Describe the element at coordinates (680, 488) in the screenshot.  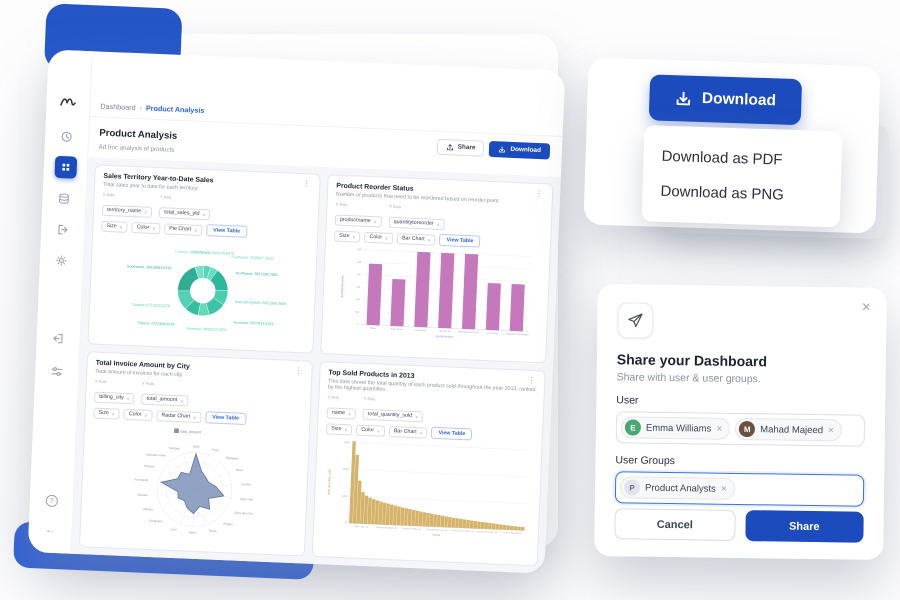
I see `group-chip-name: Product Analysts` at that location.